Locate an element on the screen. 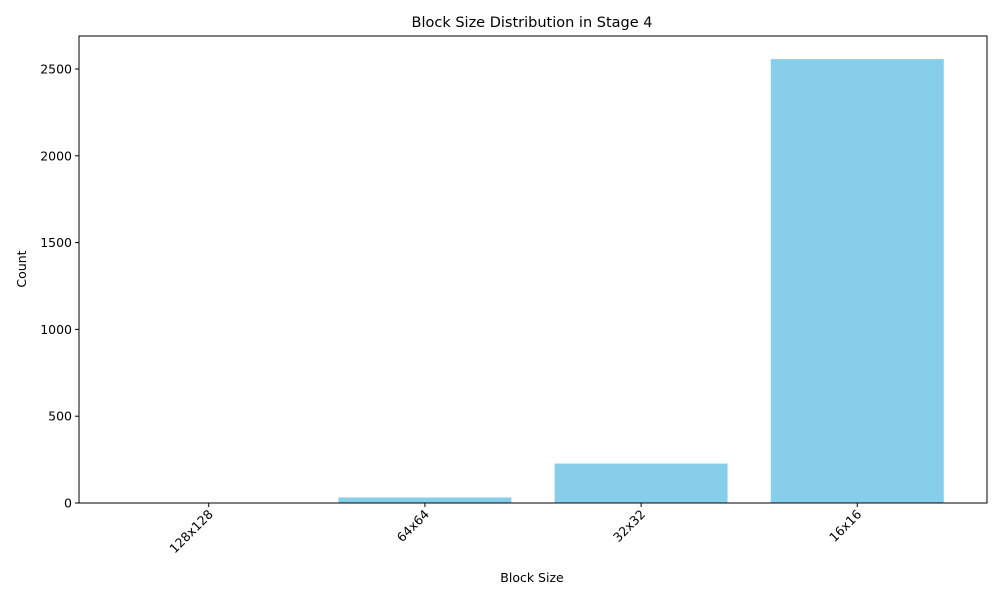 This screenshot has width=1000, height=605. y-tick-label-0: 0 is located at coordinates (68, 503).